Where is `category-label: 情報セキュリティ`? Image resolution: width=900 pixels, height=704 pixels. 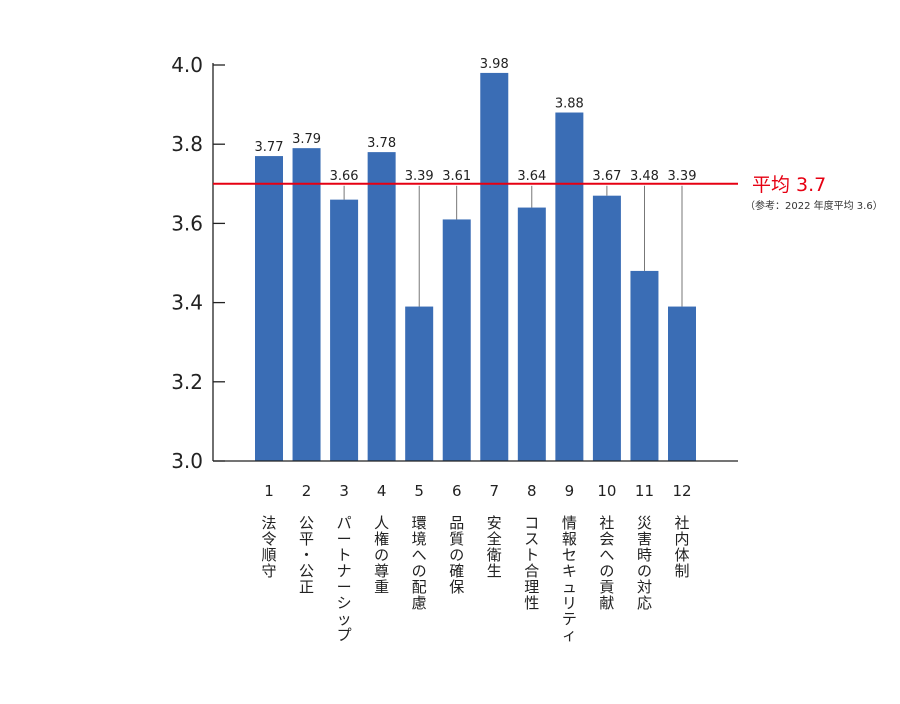 category-label: 情報セキュリティ is located at coordinates (569, 579).